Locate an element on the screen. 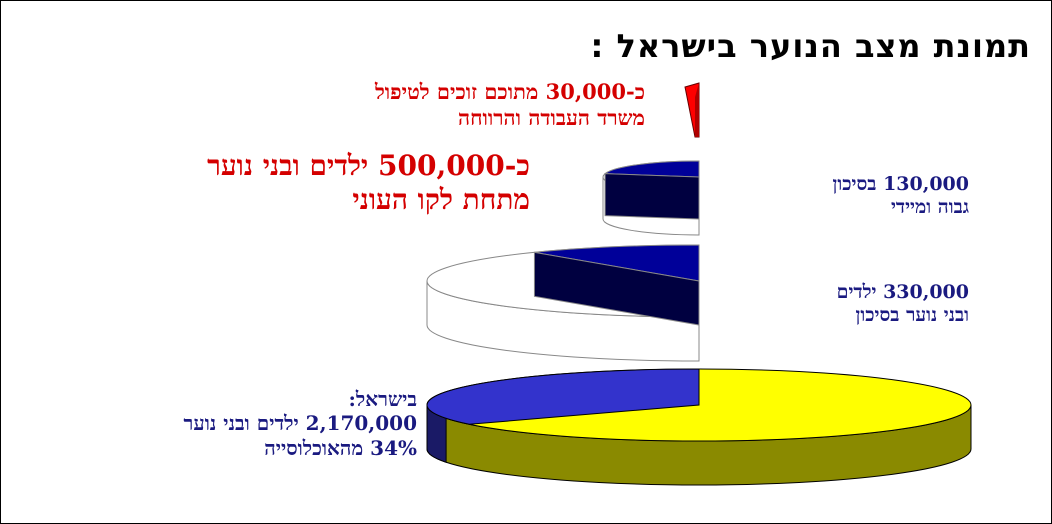 The width and height of the screenshot is (1052, 524). slice-total-blue-top is located at coordinates (563, 396).